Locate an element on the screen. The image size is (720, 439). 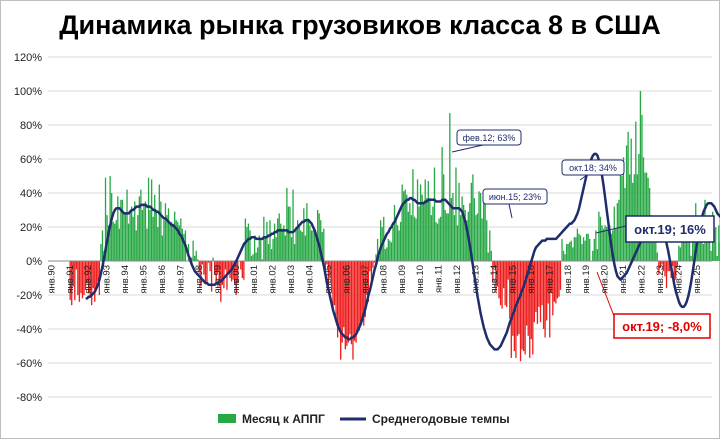
y-tick-label: 0% is located at coordinates (34, 262).